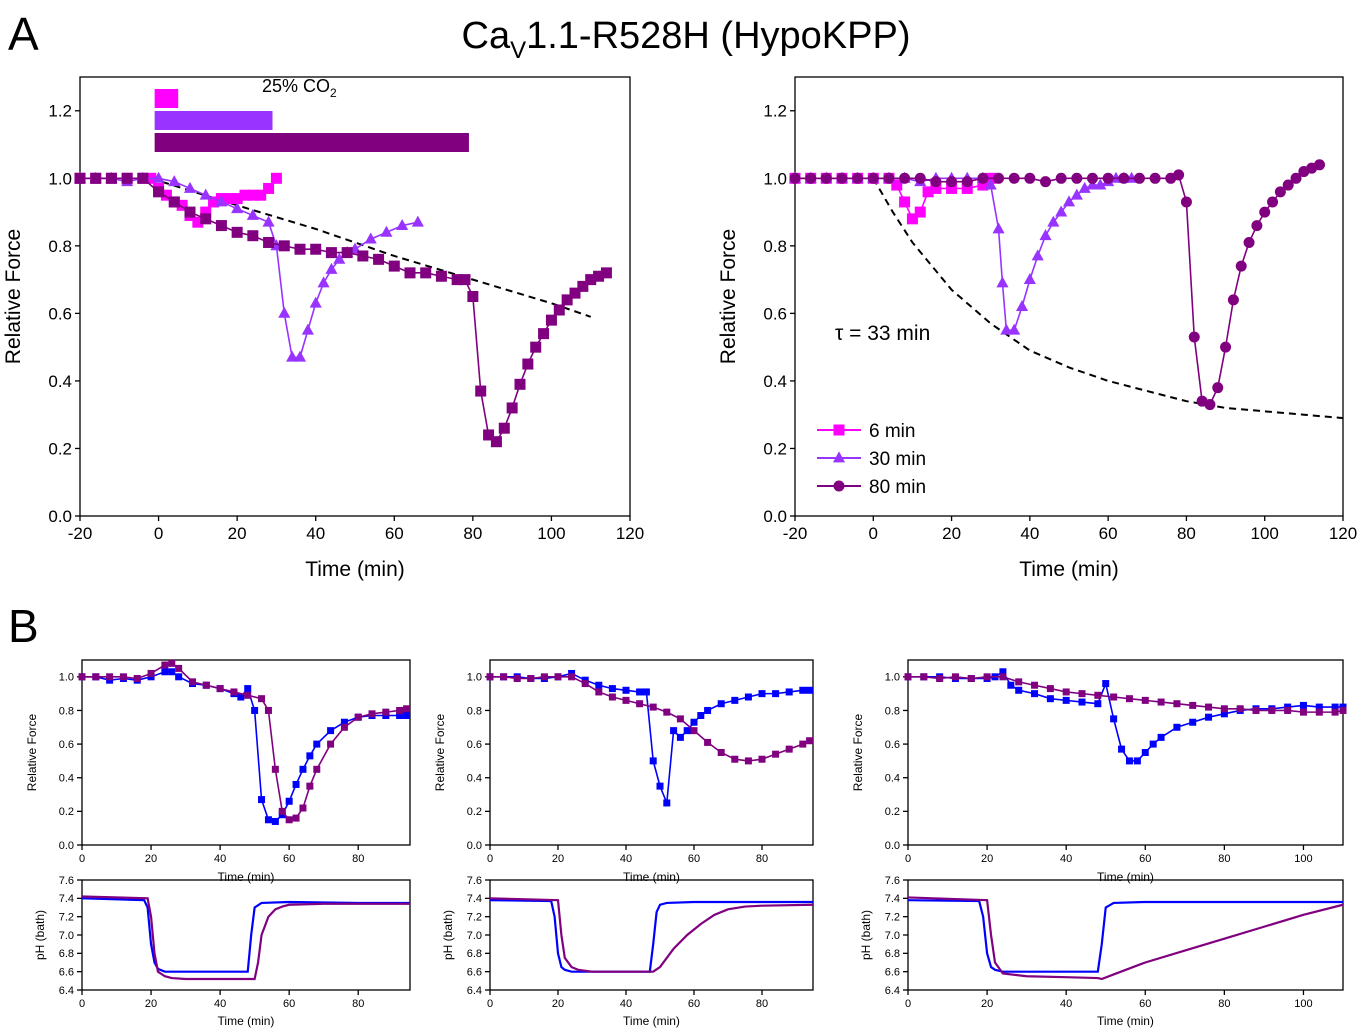 This screenshot has height=1034, width=1372. Describe the element at coordinates (220, 859) in the screenshot. I see `x-tick-label: 40` at that location.